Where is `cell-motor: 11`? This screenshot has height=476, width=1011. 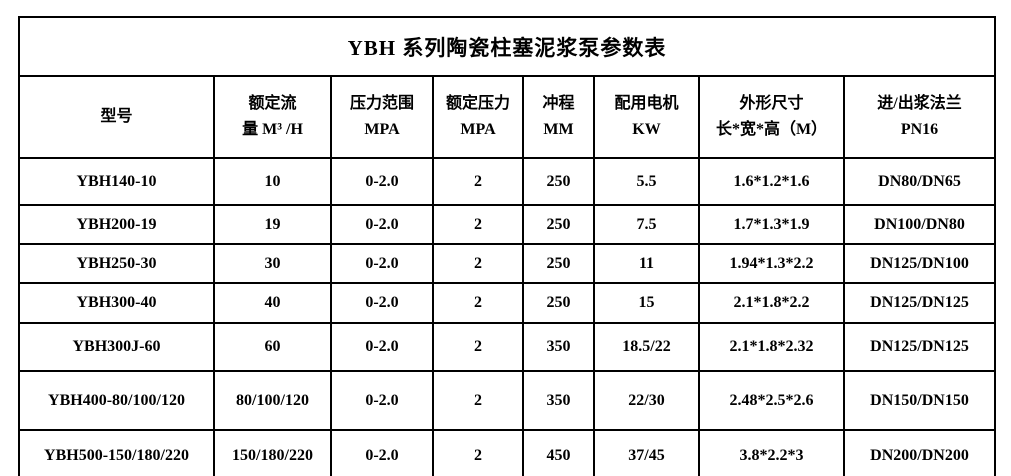
cell-motor: 11 is located at coordinates (646, 263).